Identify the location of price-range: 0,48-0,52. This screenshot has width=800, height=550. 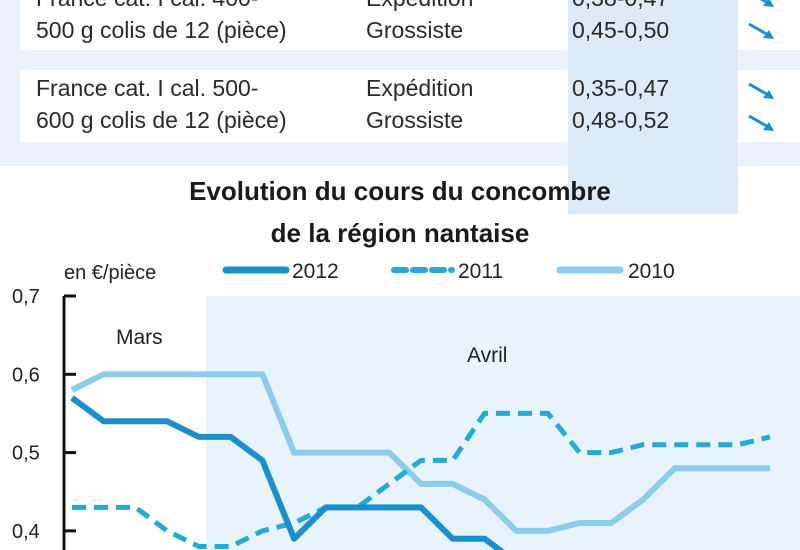
(621, 120).